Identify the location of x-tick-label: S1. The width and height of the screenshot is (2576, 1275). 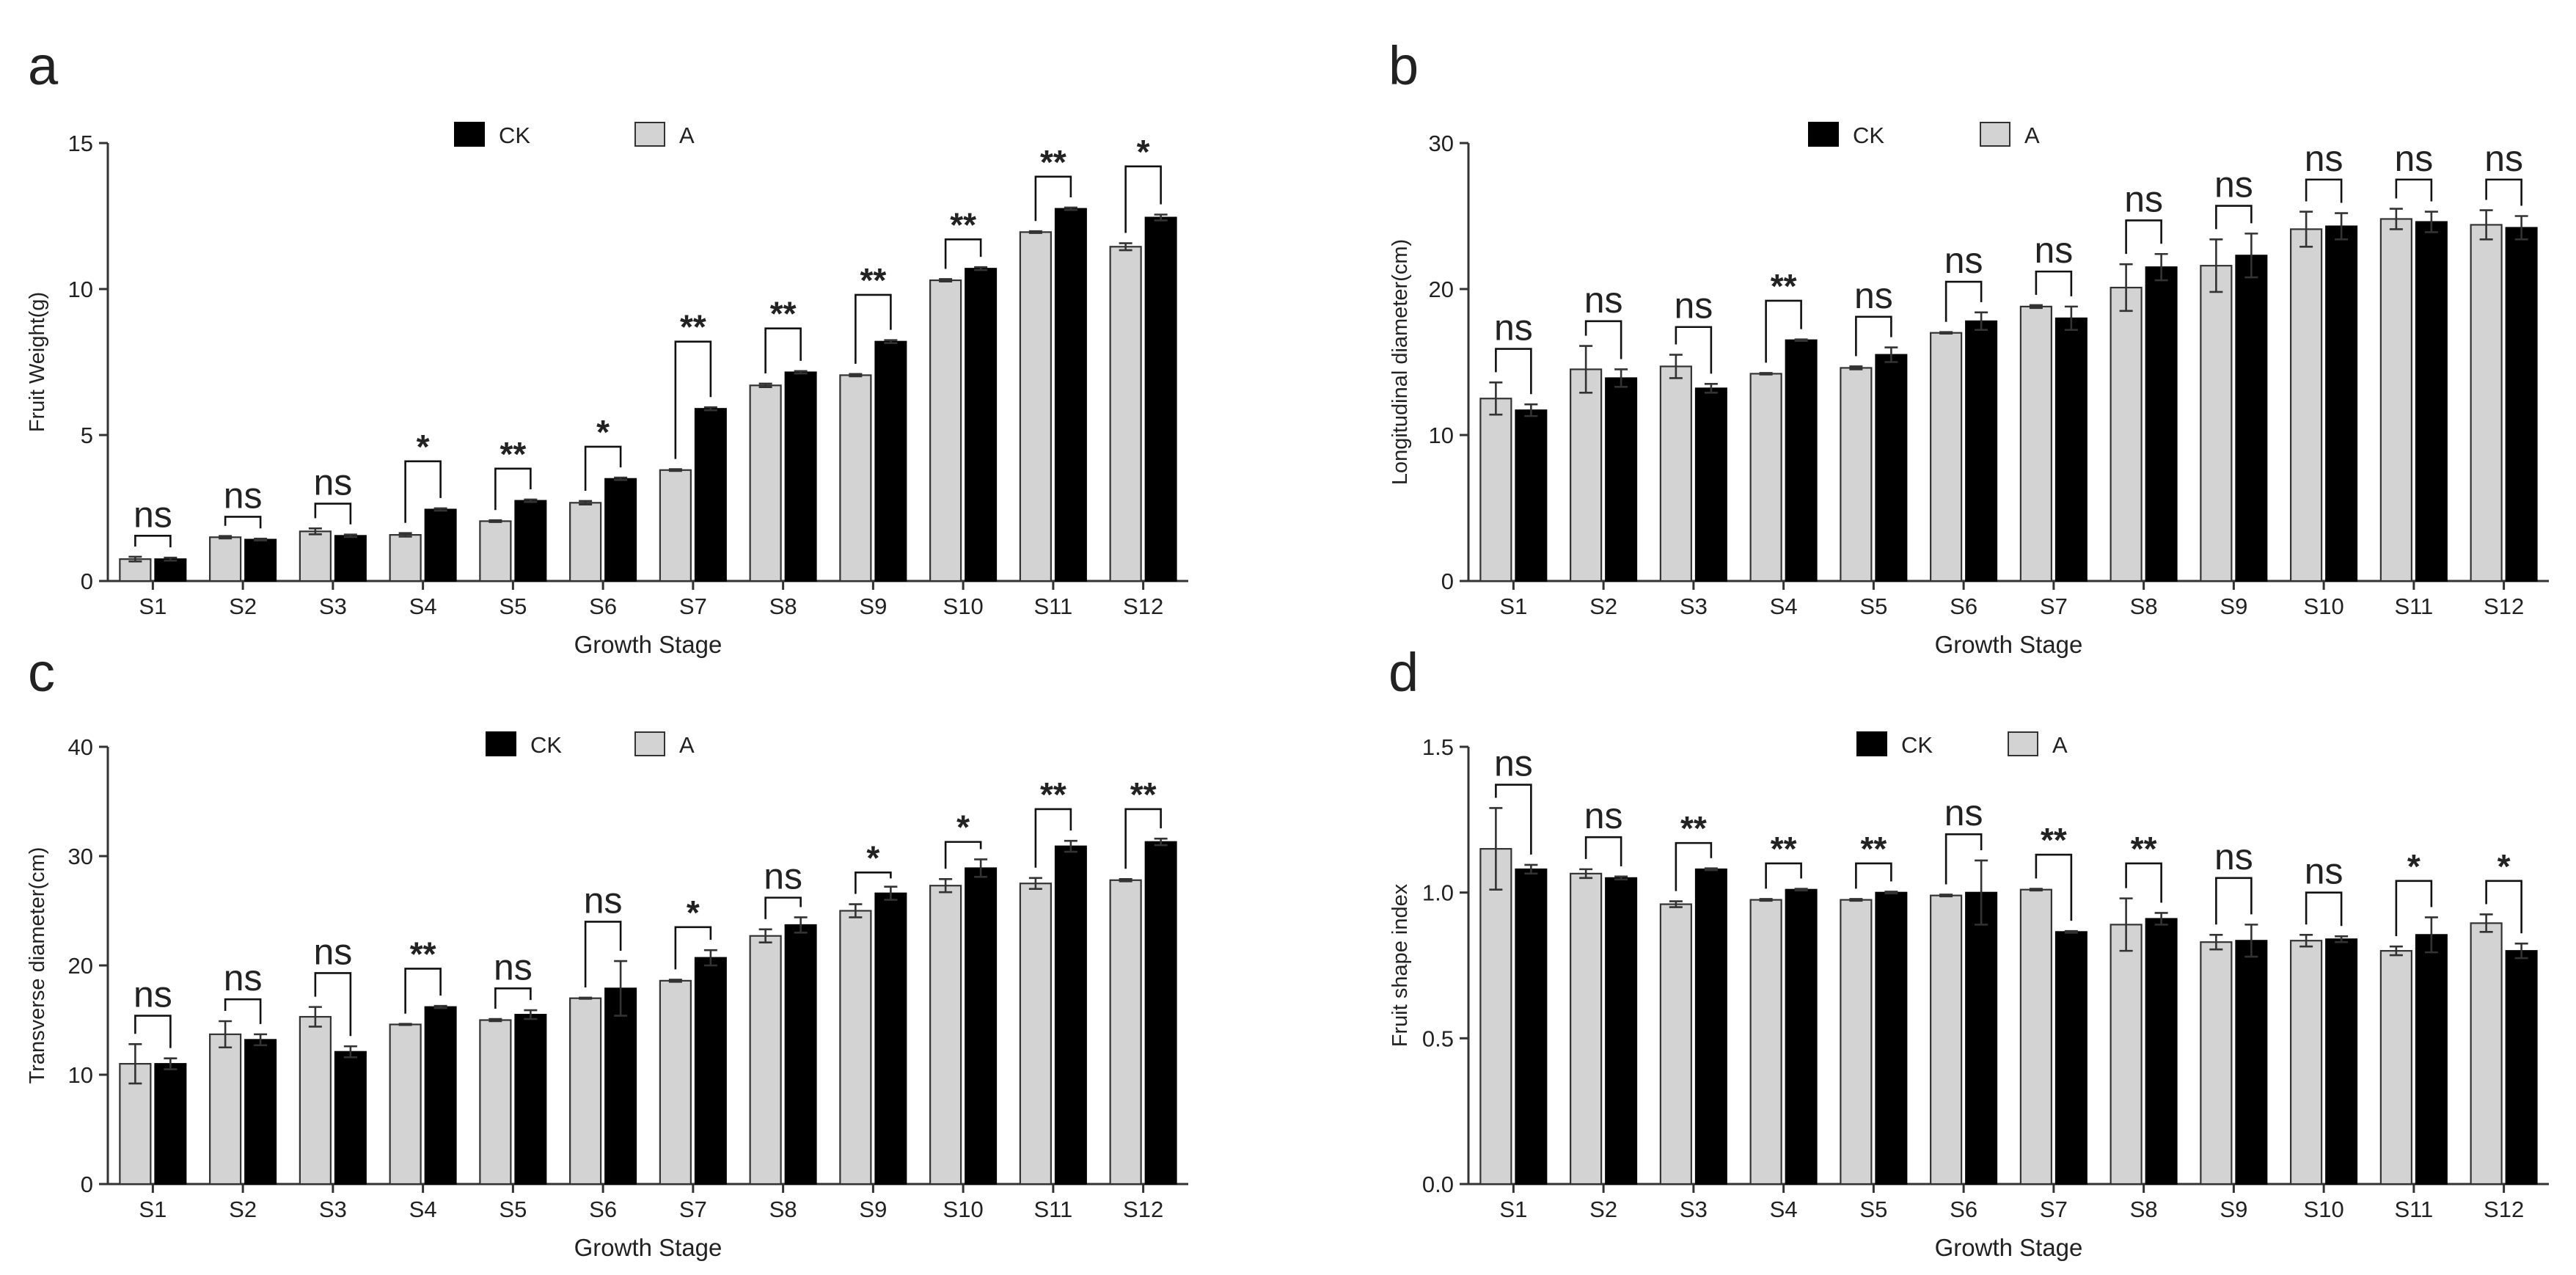
(153, 1209).